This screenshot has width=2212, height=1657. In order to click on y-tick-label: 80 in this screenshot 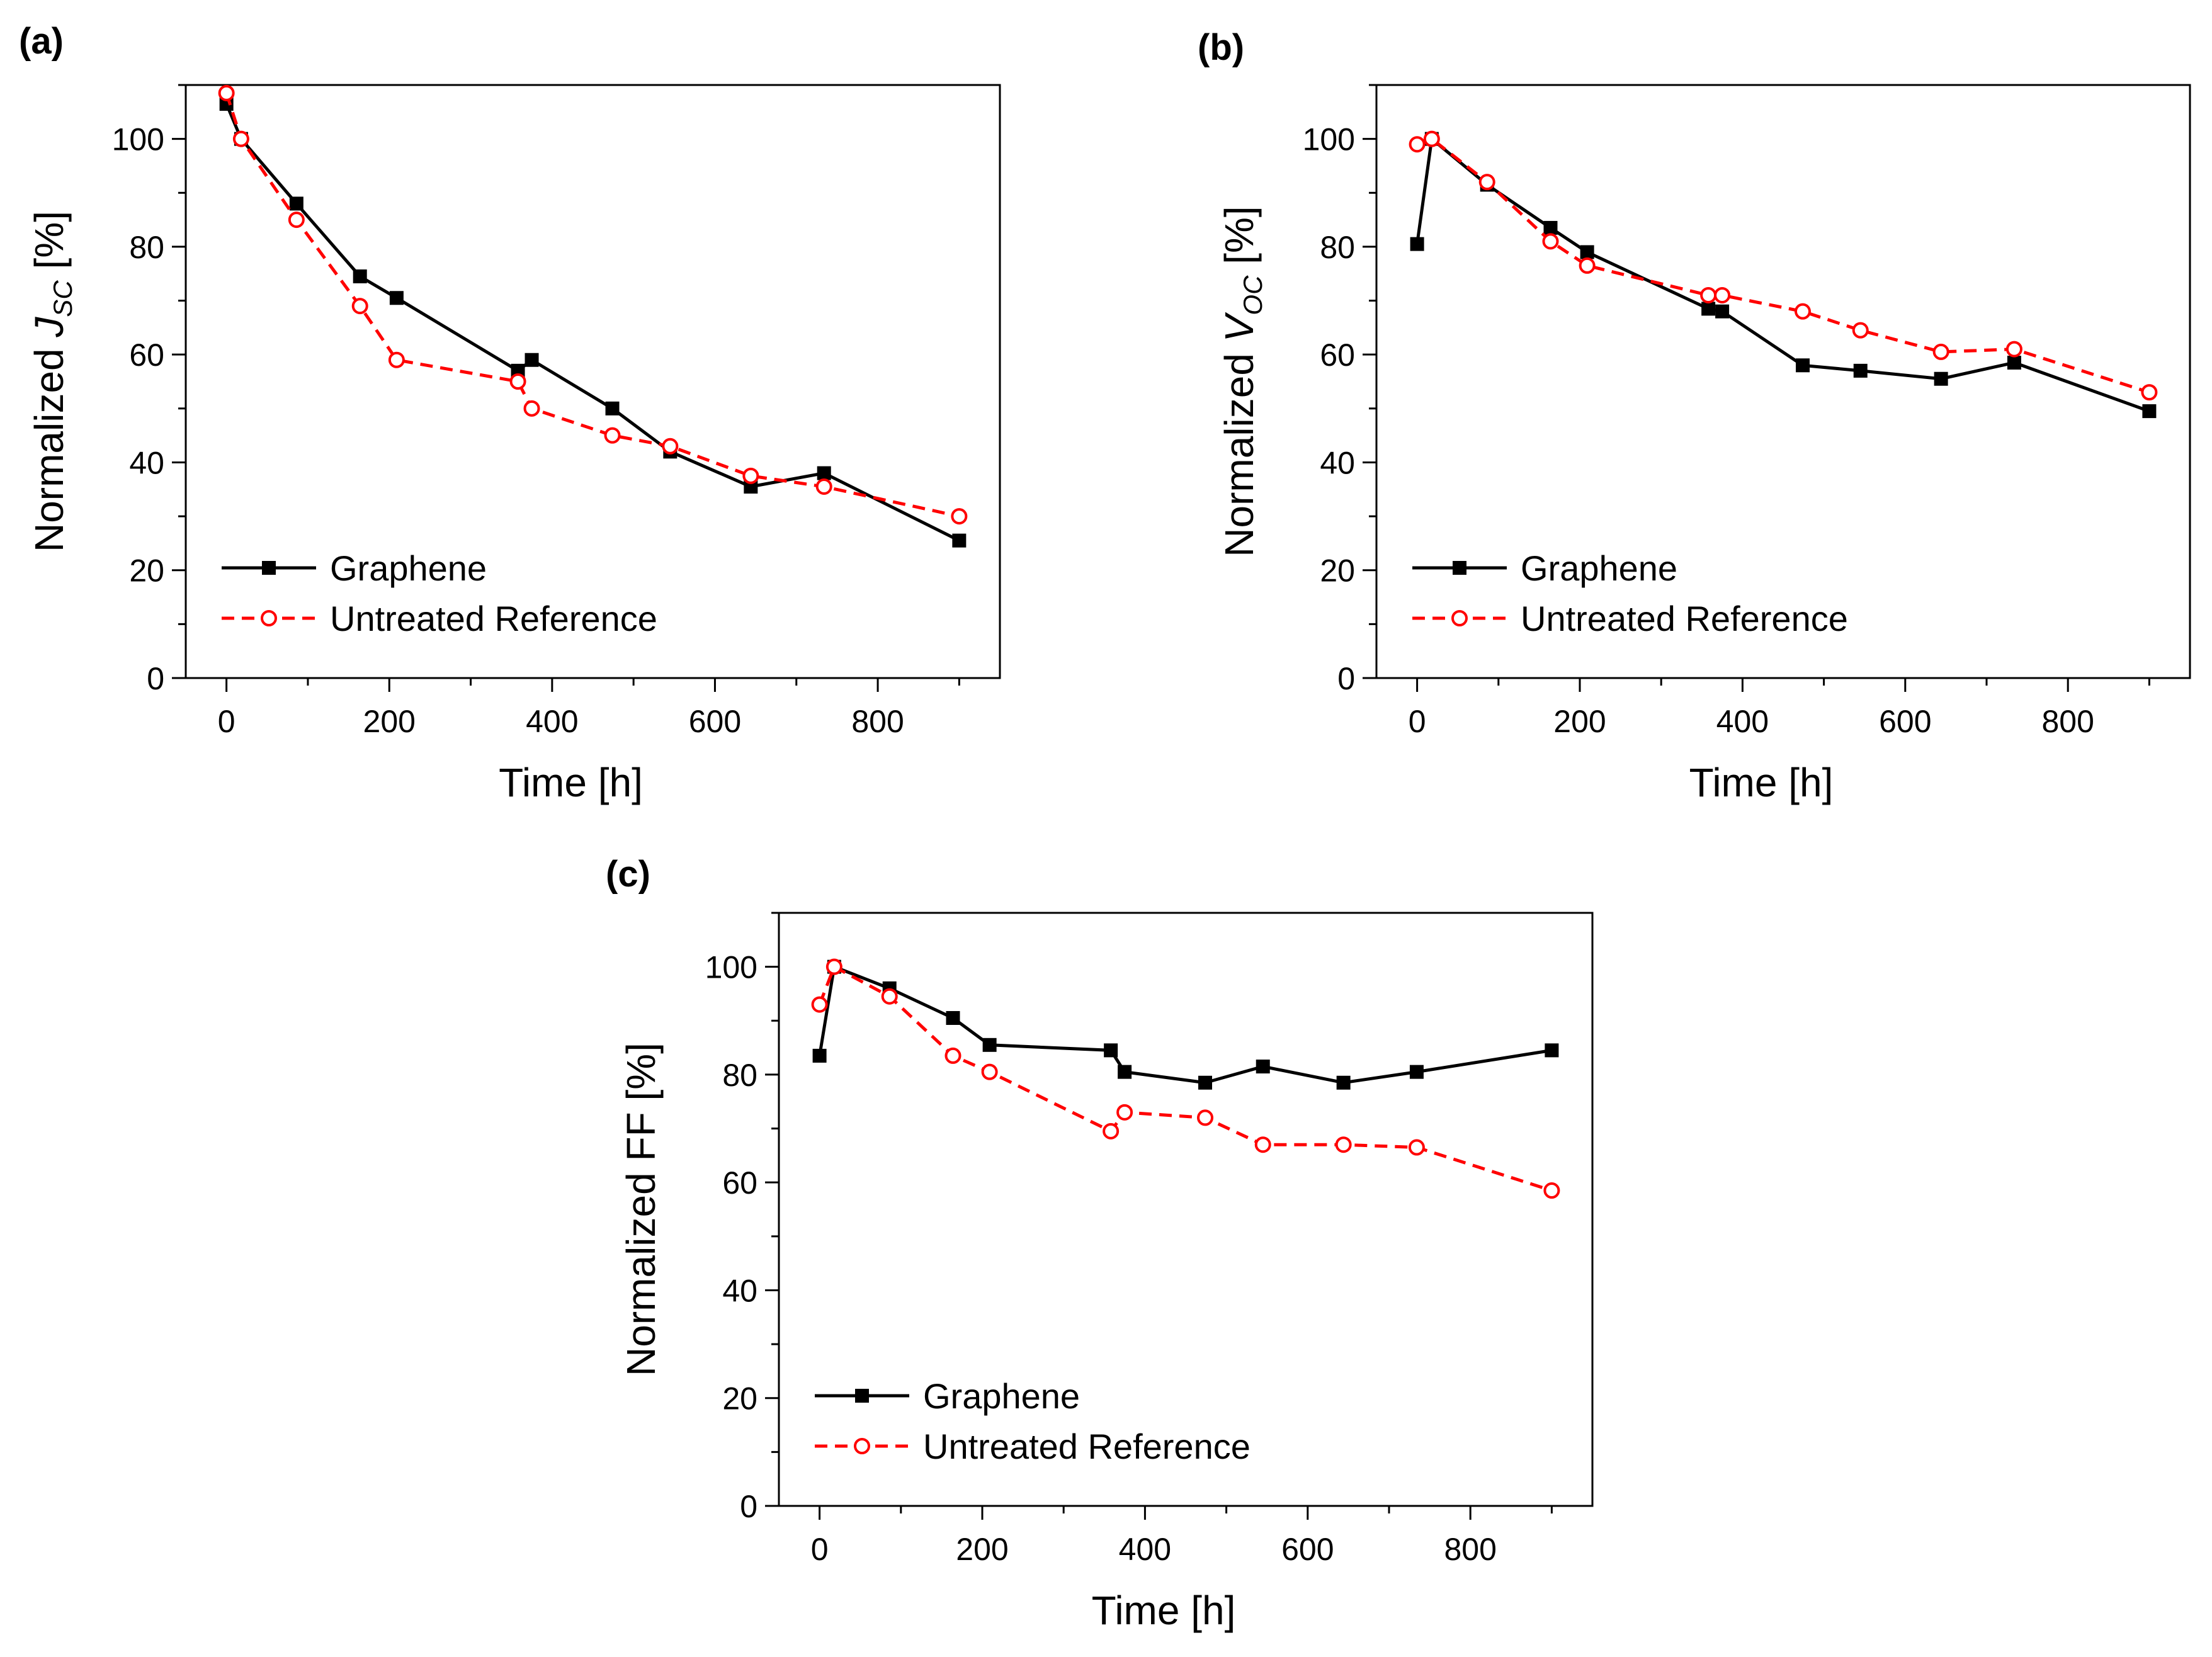, I will do `click(146, 247)`.